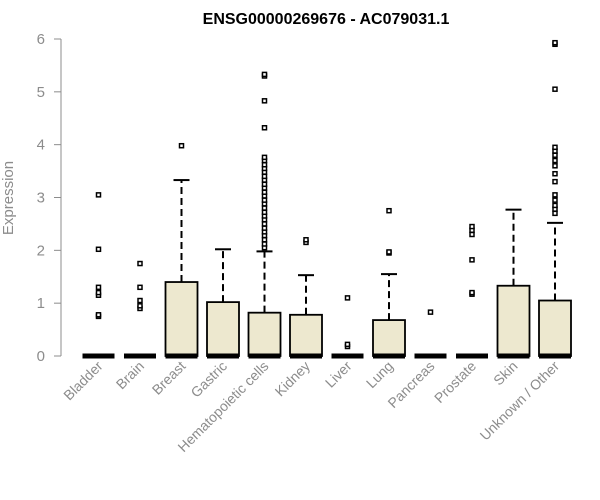 Image resolution: width=600 pixels, height=500 pixels. I want to click on box-hematopoietic-cells, so click(264, 215).